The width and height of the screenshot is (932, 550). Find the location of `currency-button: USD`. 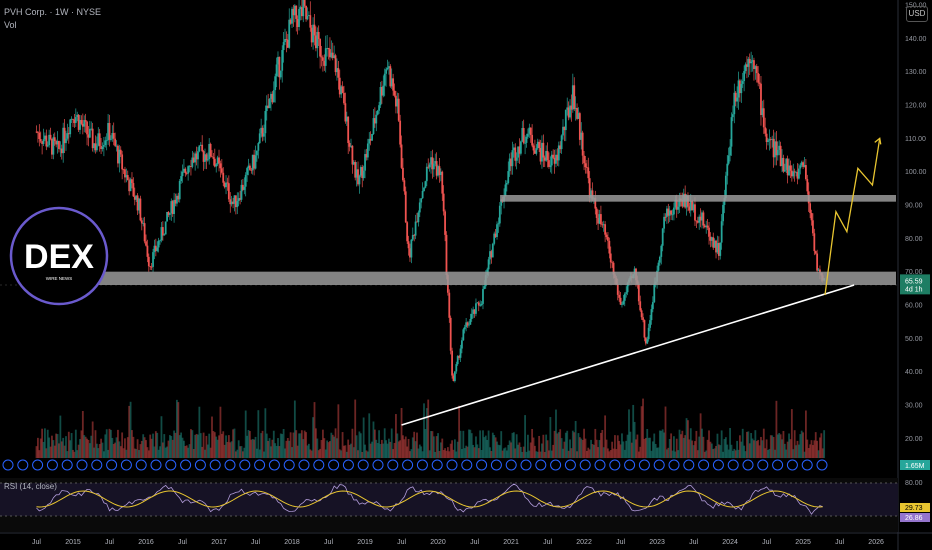

currency-button: USD is located at coordinates (917, 14).